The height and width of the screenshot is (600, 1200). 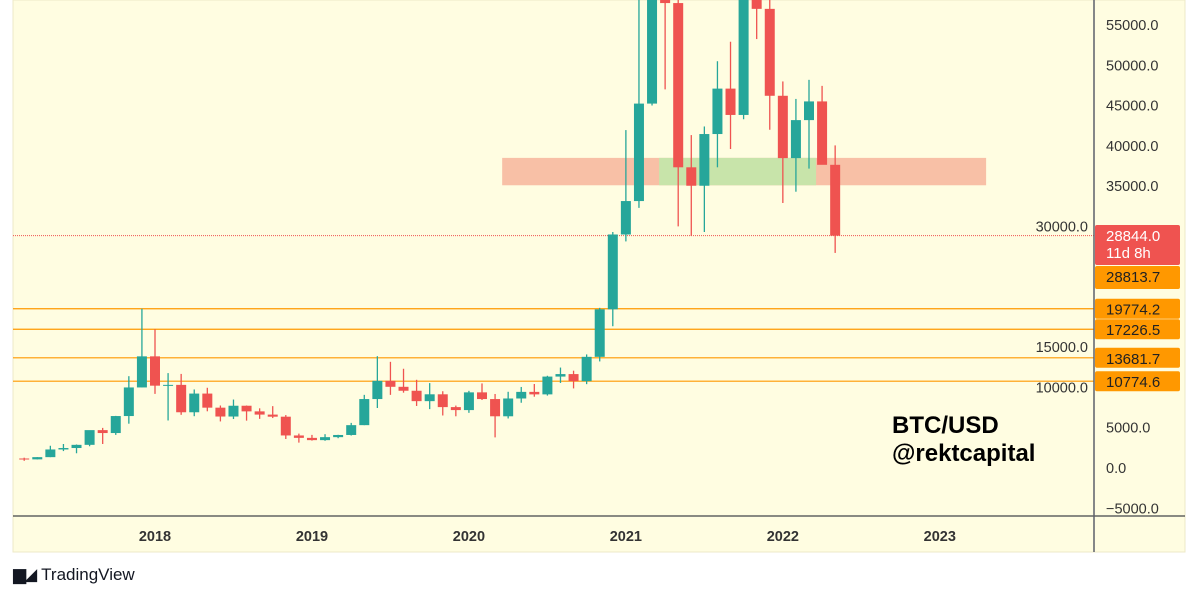 I want to click on y-tick-label: 40000.0, so click(x=1132, y=147).